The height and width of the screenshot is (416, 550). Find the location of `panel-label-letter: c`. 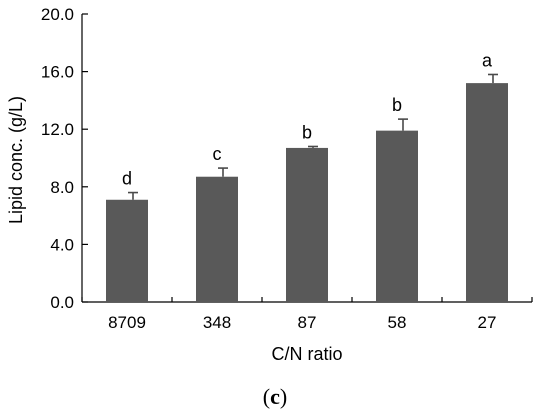

panel-label-letter: c is located at coordinates (275, 396).